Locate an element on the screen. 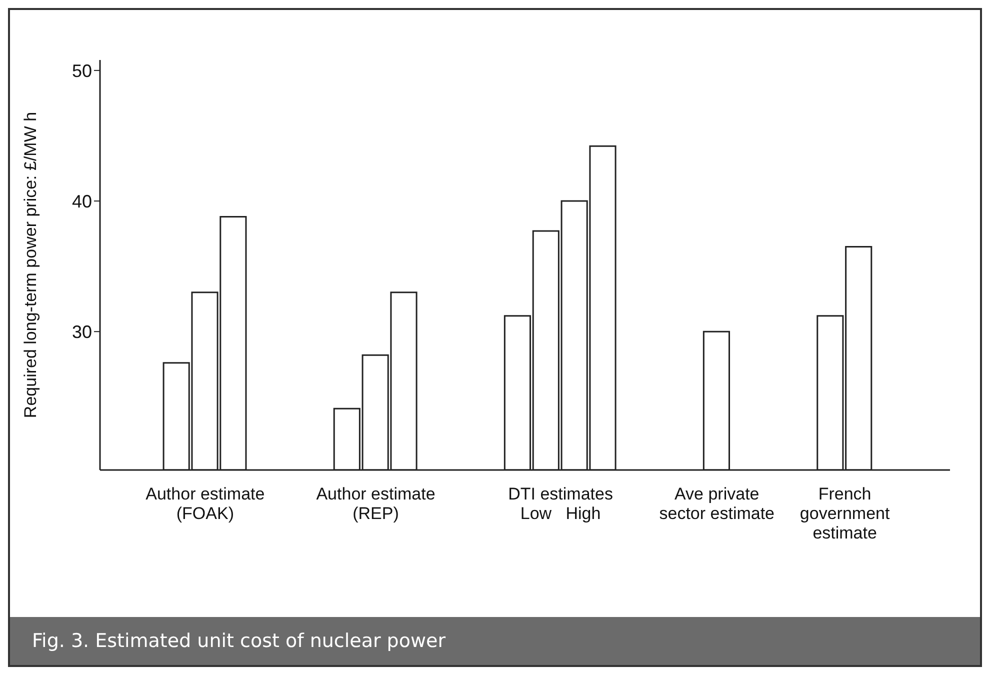 The height and width of the screenshot is (675, 990). y-tick-label: 40 is located at coordinates (82, 201).